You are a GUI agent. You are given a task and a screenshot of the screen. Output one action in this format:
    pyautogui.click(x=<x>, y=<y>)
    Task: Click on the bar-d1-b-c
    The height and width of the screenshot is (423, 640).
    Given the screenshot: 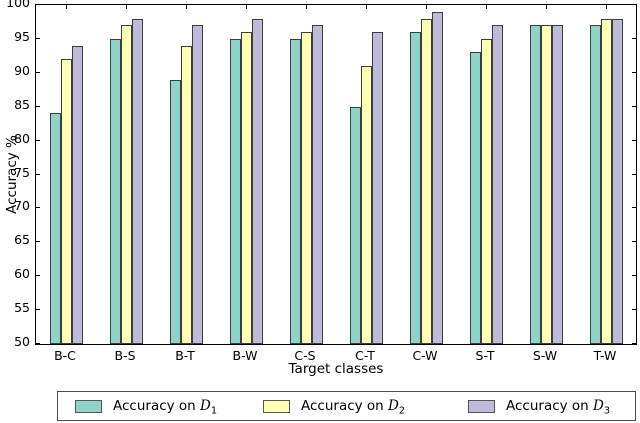 What is the action you would take?
    pyautogui.click(x=55, y=228)
    